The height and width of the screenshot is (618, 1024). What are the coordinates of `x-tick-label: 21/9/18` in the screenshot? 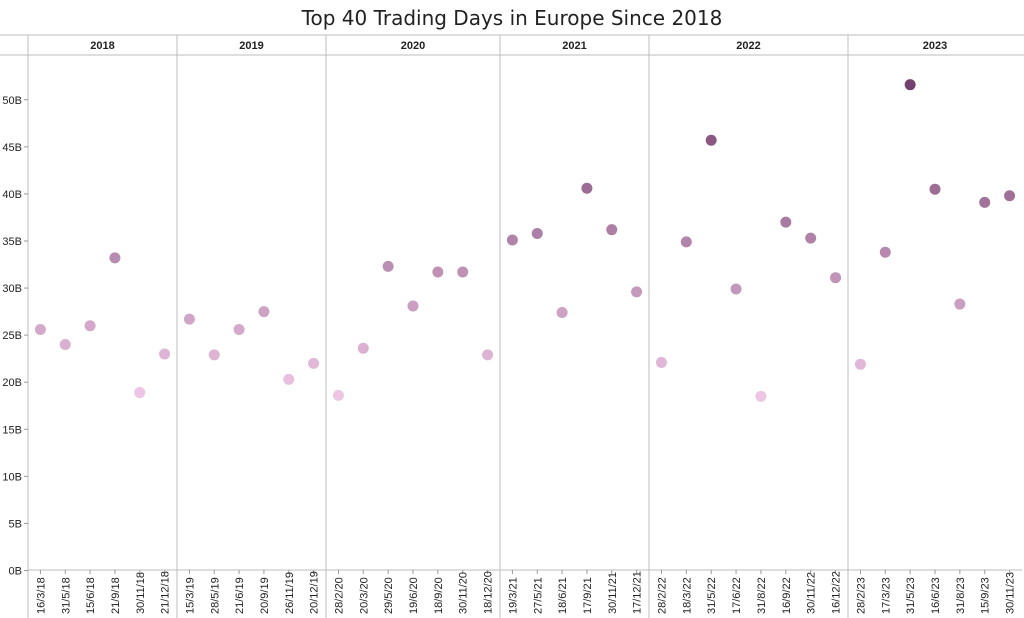 It's located at (116, 595).